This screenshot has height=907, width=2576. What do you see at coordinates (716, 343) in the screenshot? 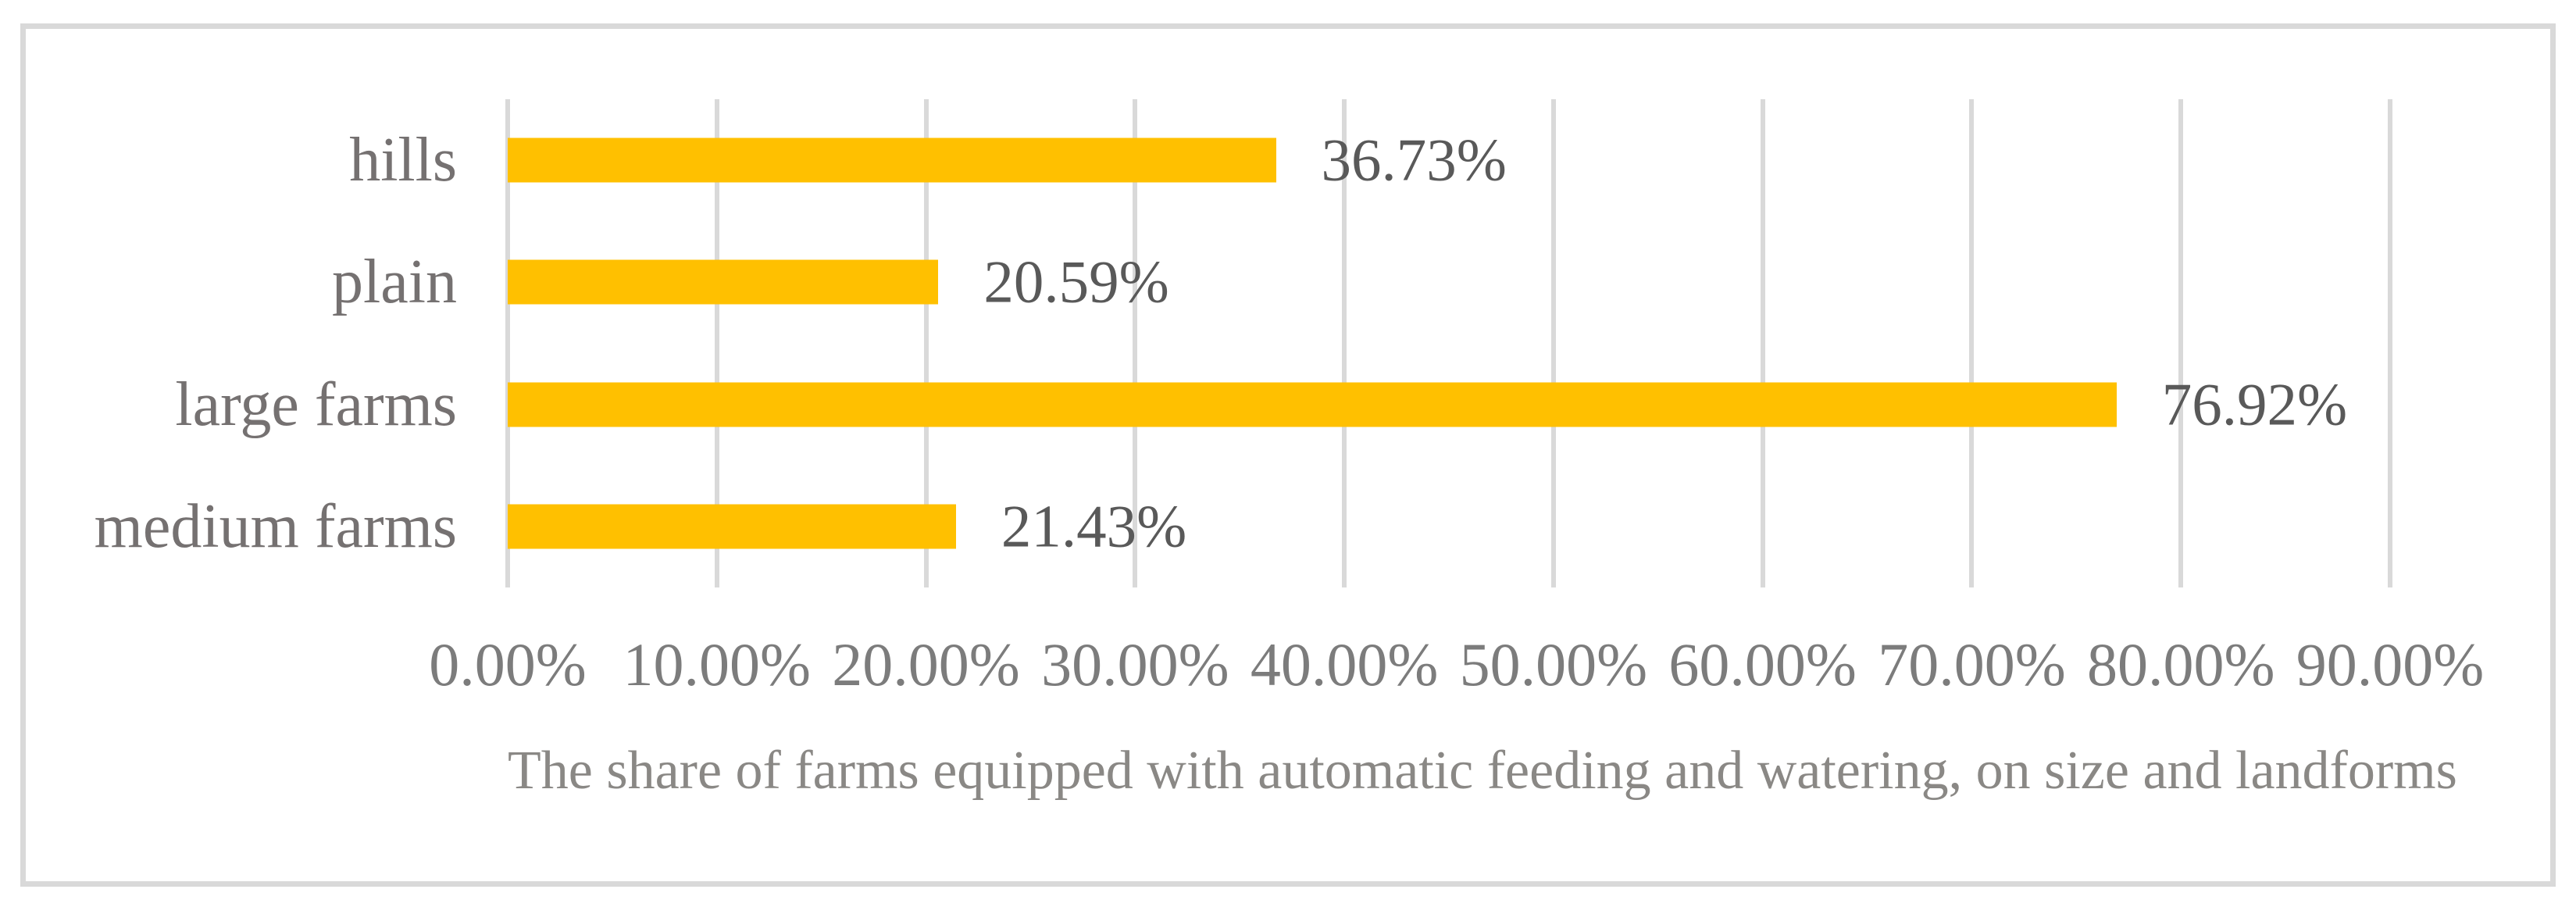
I see `gridline-10-percent` at bounding box center [716, 343].